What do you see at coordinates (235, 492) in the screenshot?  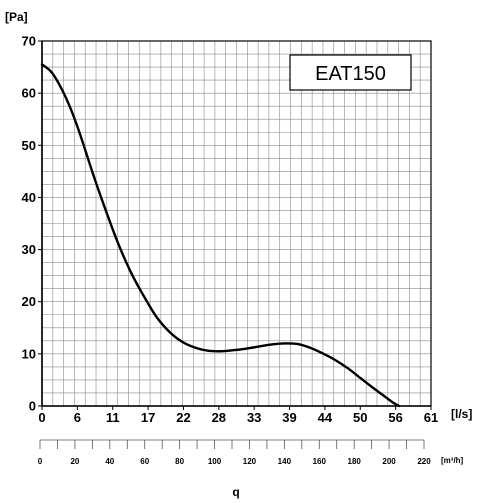 I see `flow-axis-label: q` at bounding box center [235, 492].